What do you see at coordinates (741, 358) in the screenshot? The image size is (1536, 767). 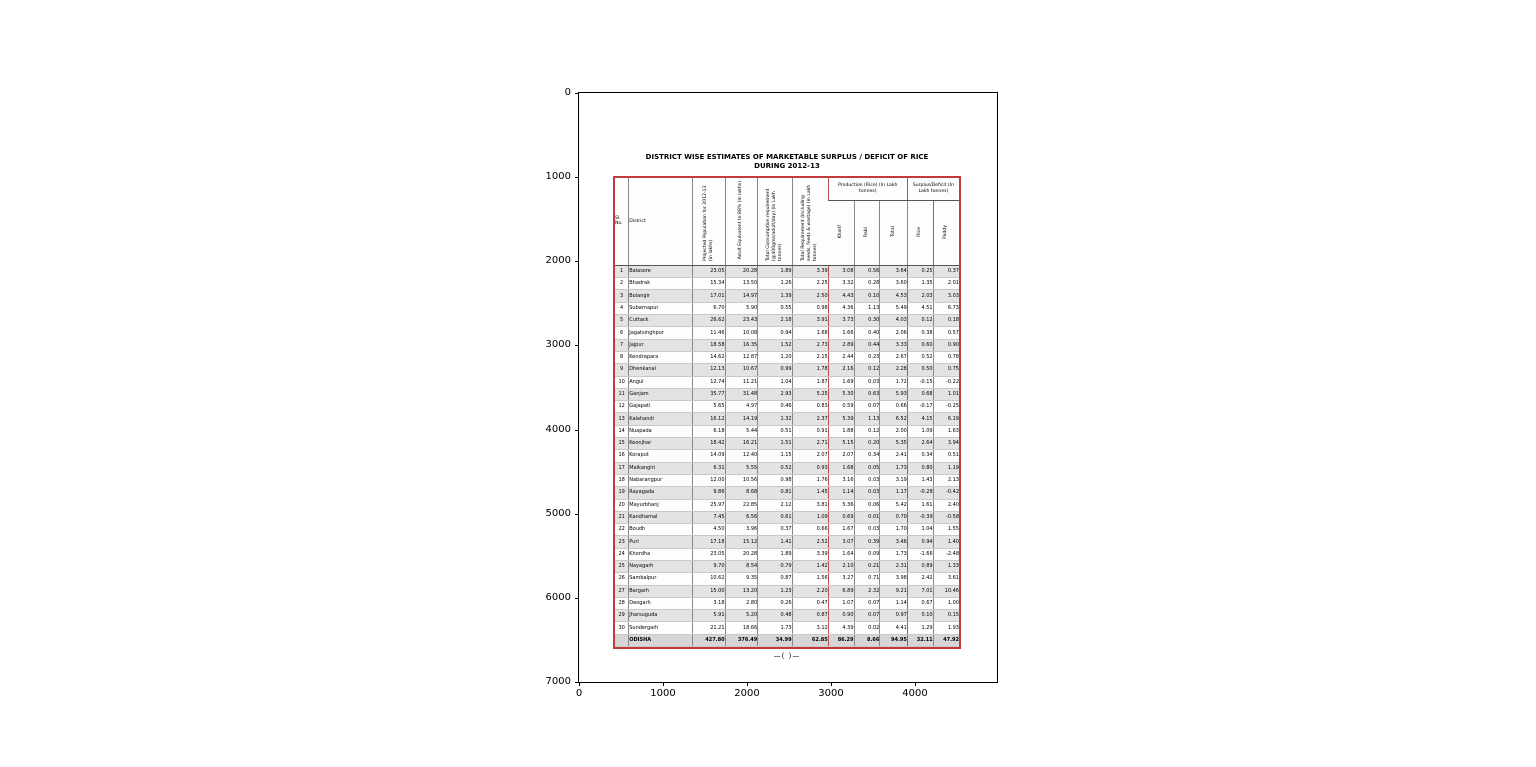 I see `cell-value: 12.87` at bounding box center [741, 358].